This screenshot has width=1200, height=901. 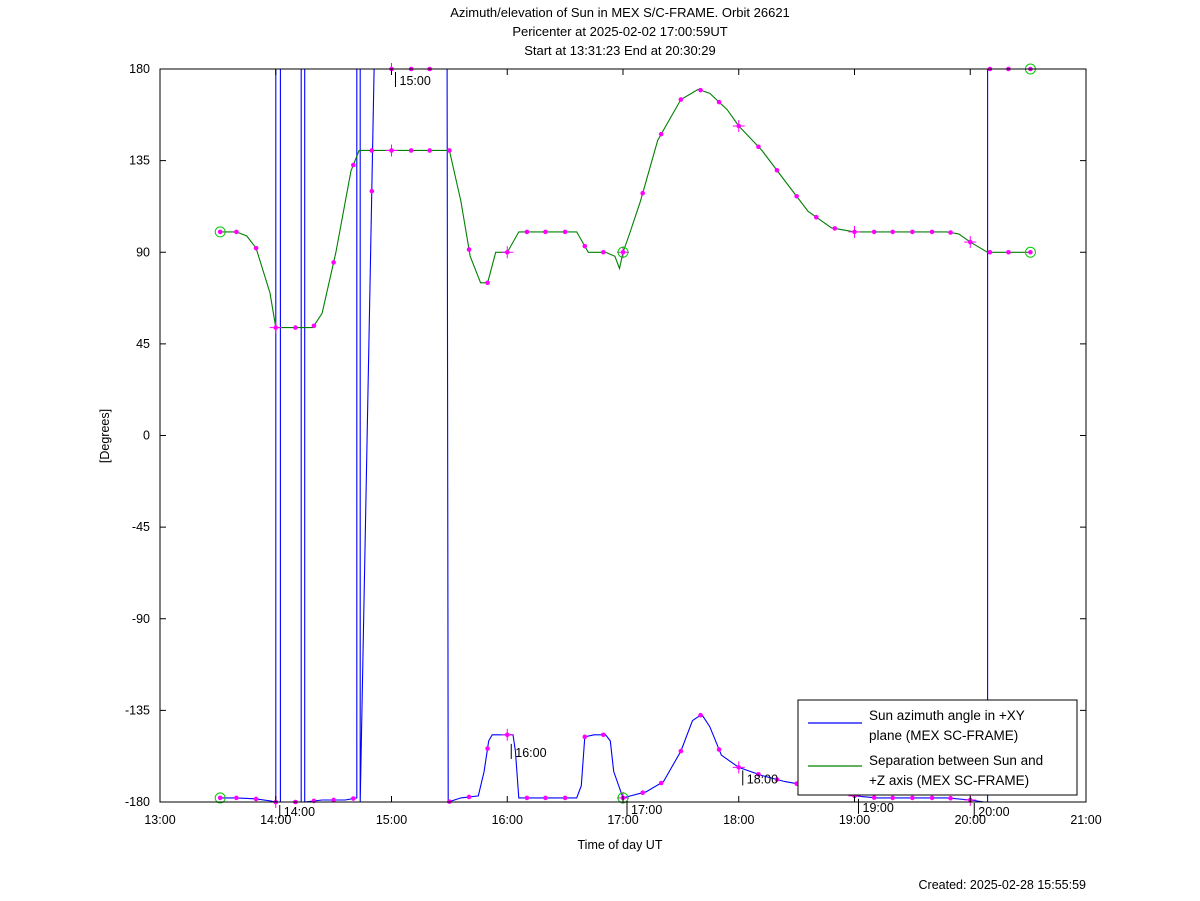 What do you see at coordinates (1003, 885) in the screenshot?
I see `created-timestamp: Created: 2025-02-28 15:55:59` at bounding box center [1003, 885].